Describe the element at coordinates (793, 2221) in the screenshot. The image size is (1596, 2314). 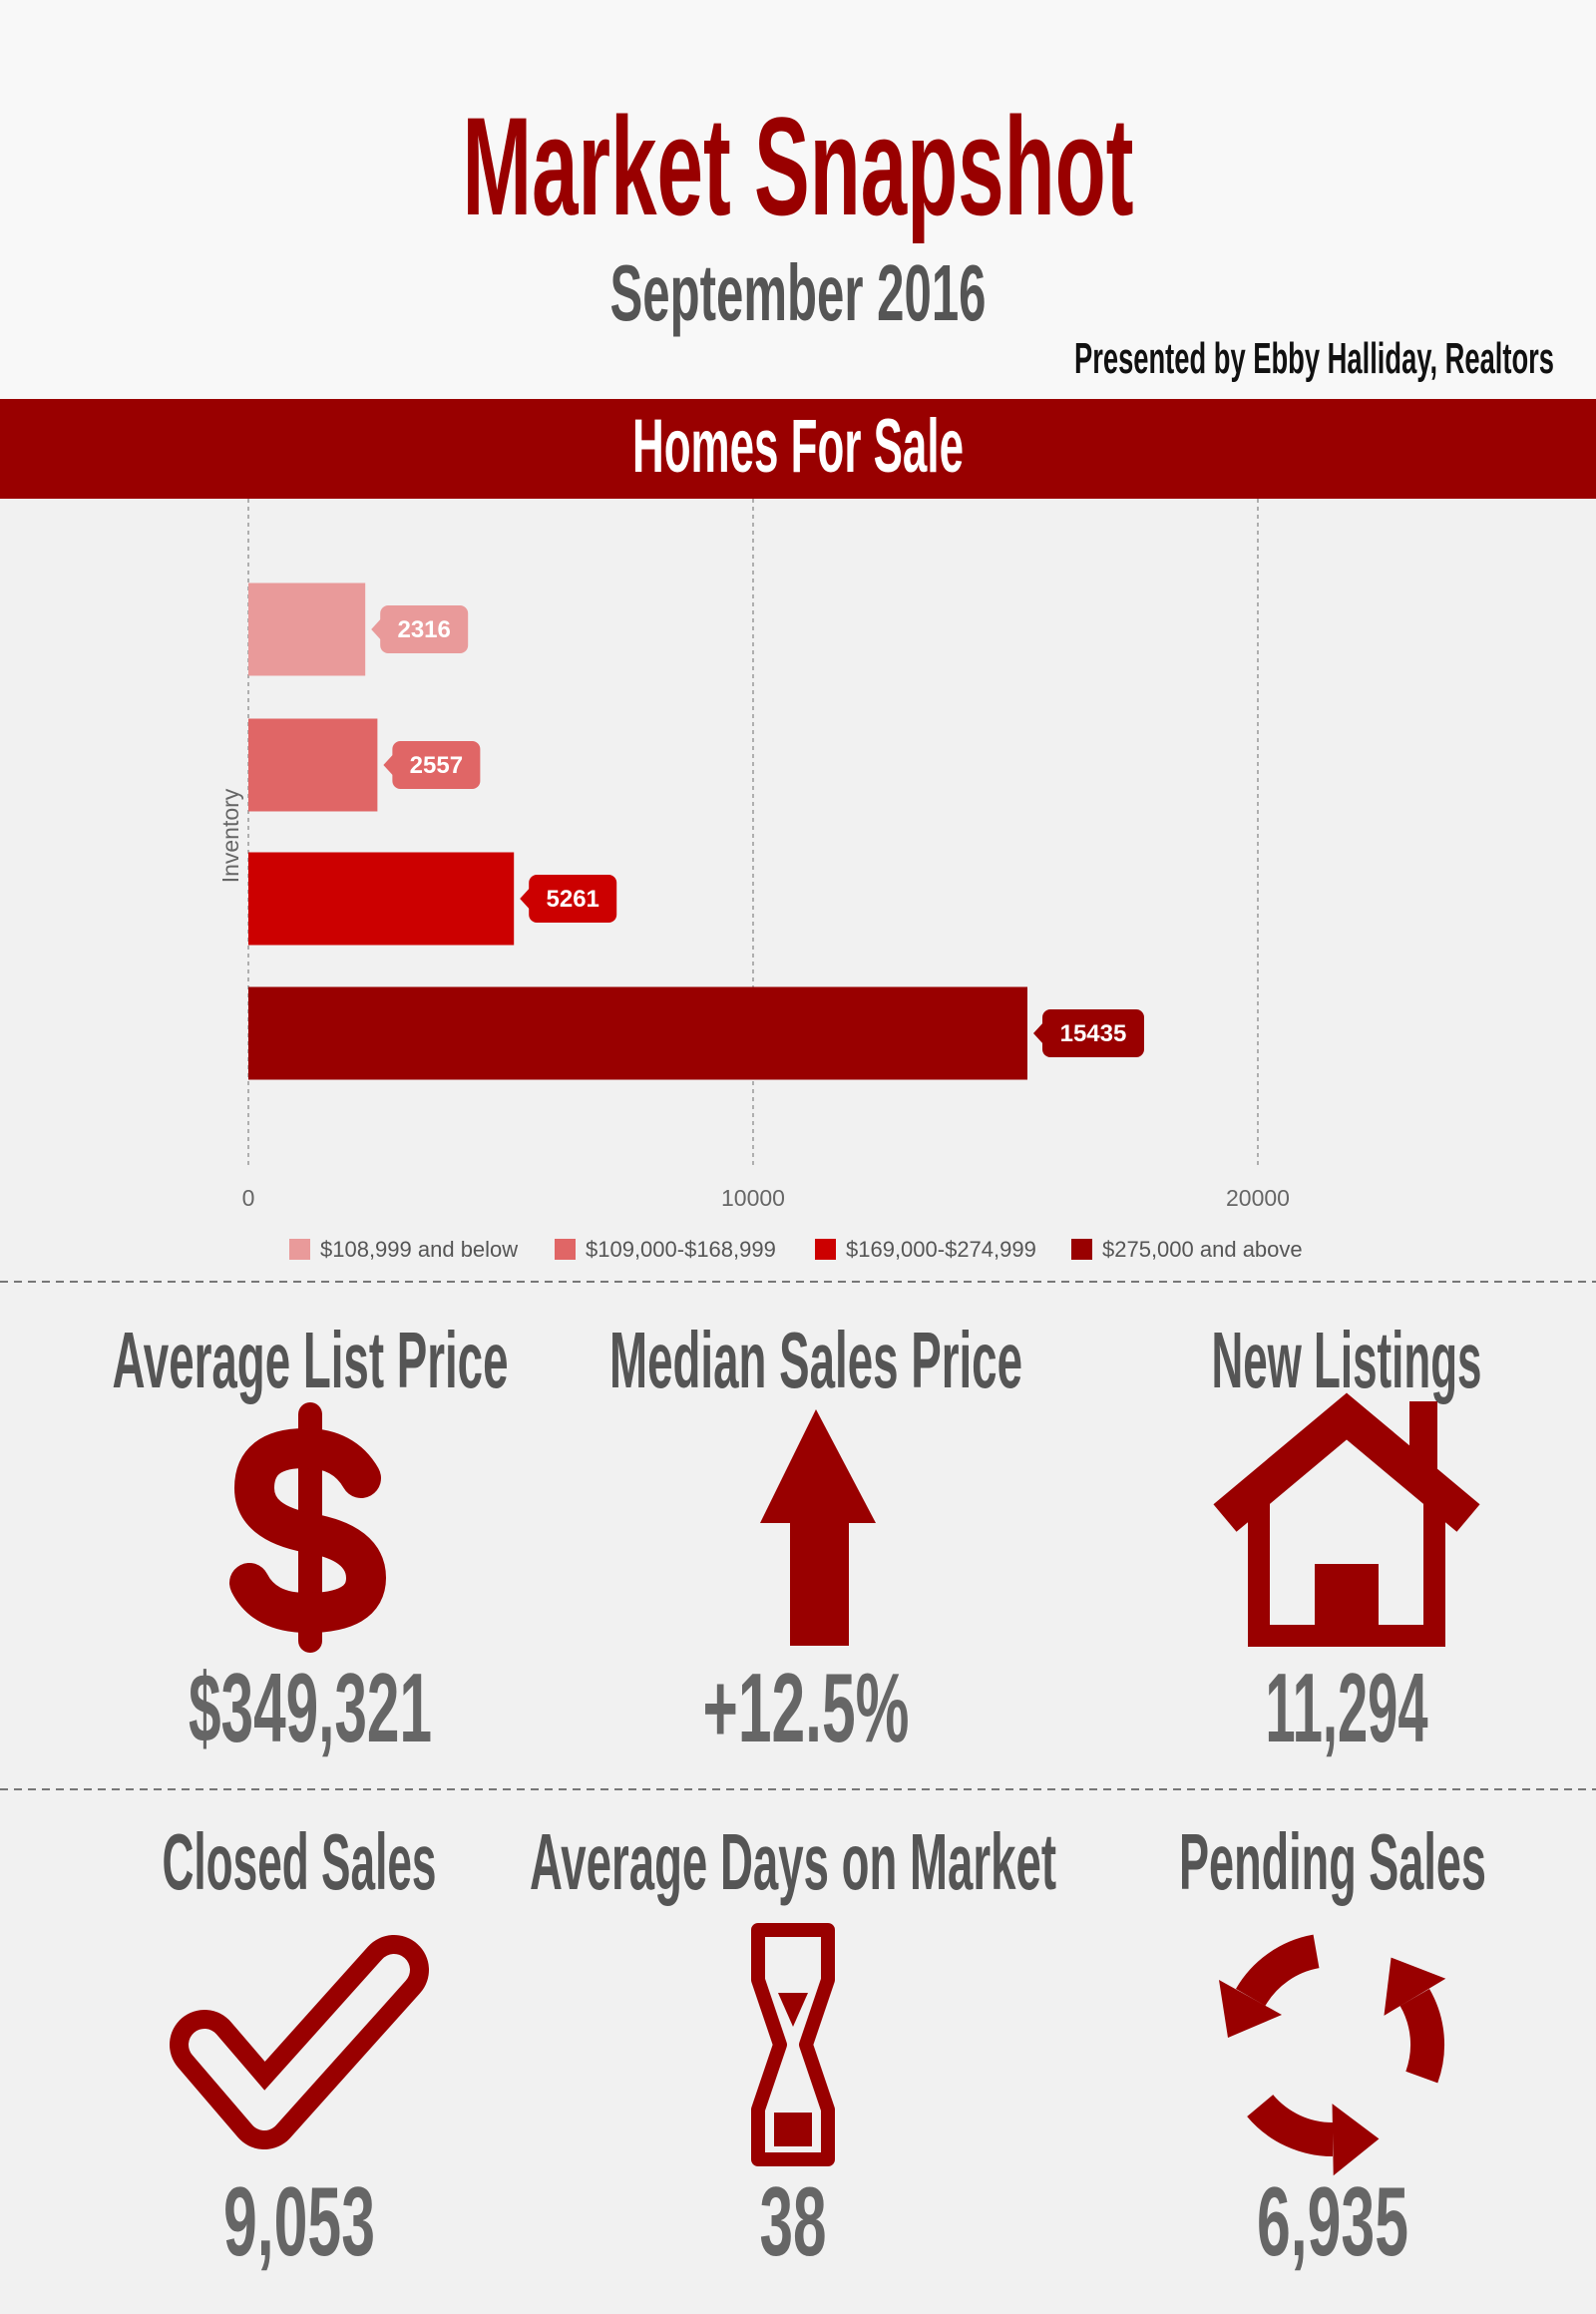
I see `stat-value: 38` at that location.